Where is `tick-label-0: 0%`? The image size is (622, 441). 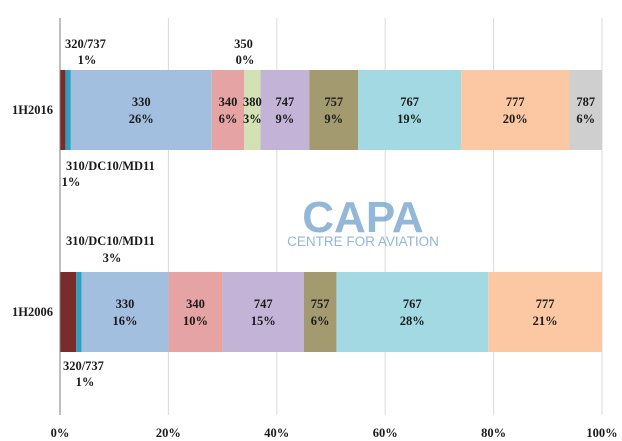
tick-label-0: 0% is located at coordinates (60, 433).